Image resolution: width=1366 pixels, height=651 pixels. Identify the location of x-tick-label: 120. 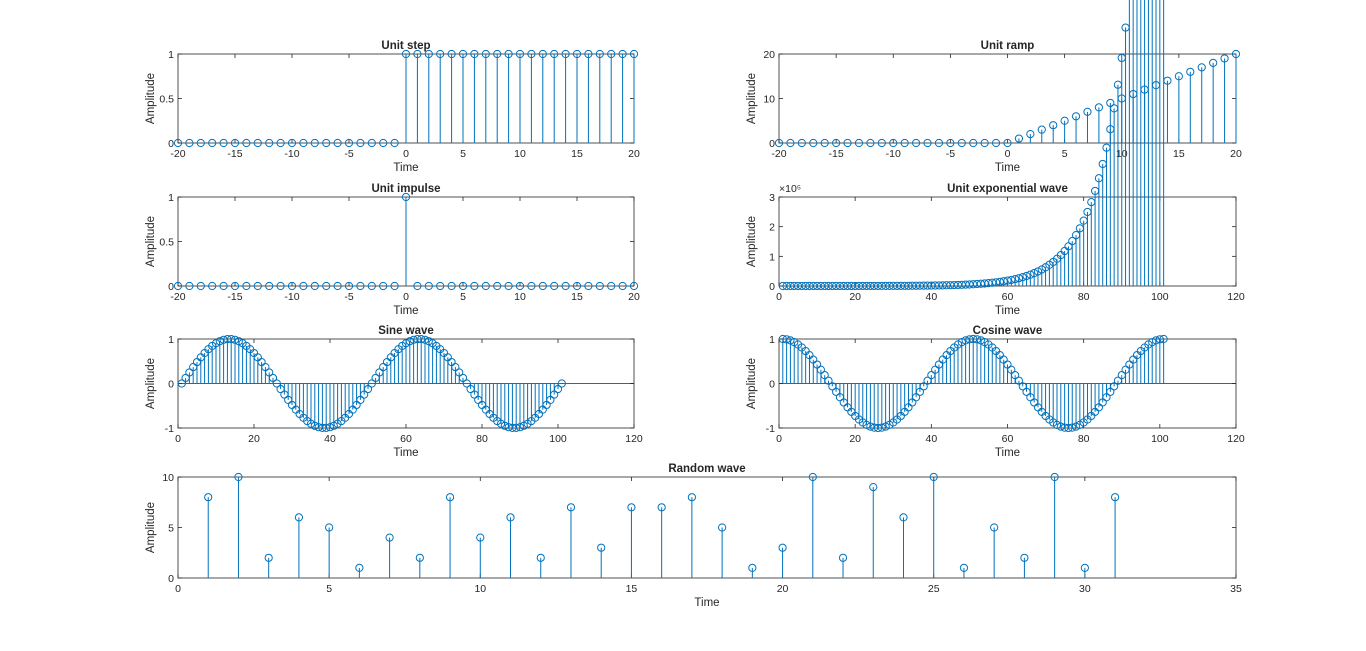
(1236, 297).